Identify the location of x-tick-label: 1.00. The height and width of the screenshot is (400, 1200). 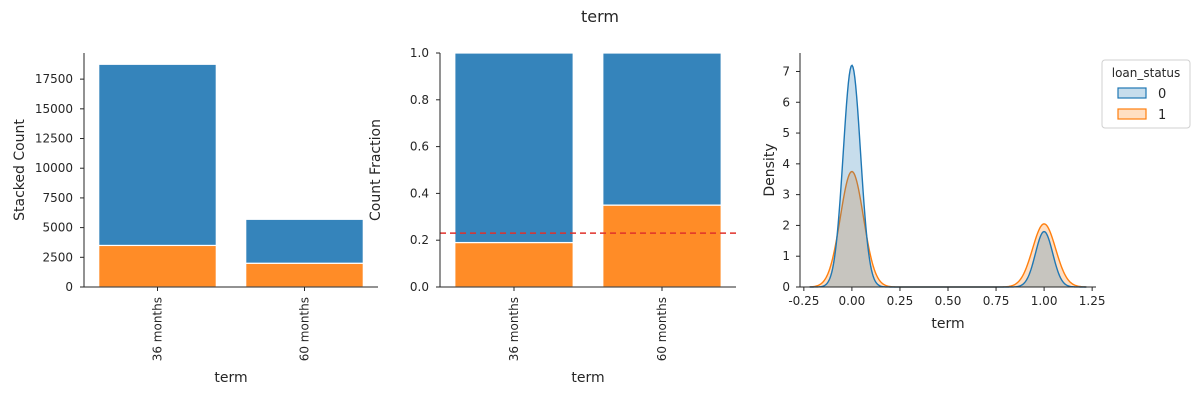
(1044, 301).